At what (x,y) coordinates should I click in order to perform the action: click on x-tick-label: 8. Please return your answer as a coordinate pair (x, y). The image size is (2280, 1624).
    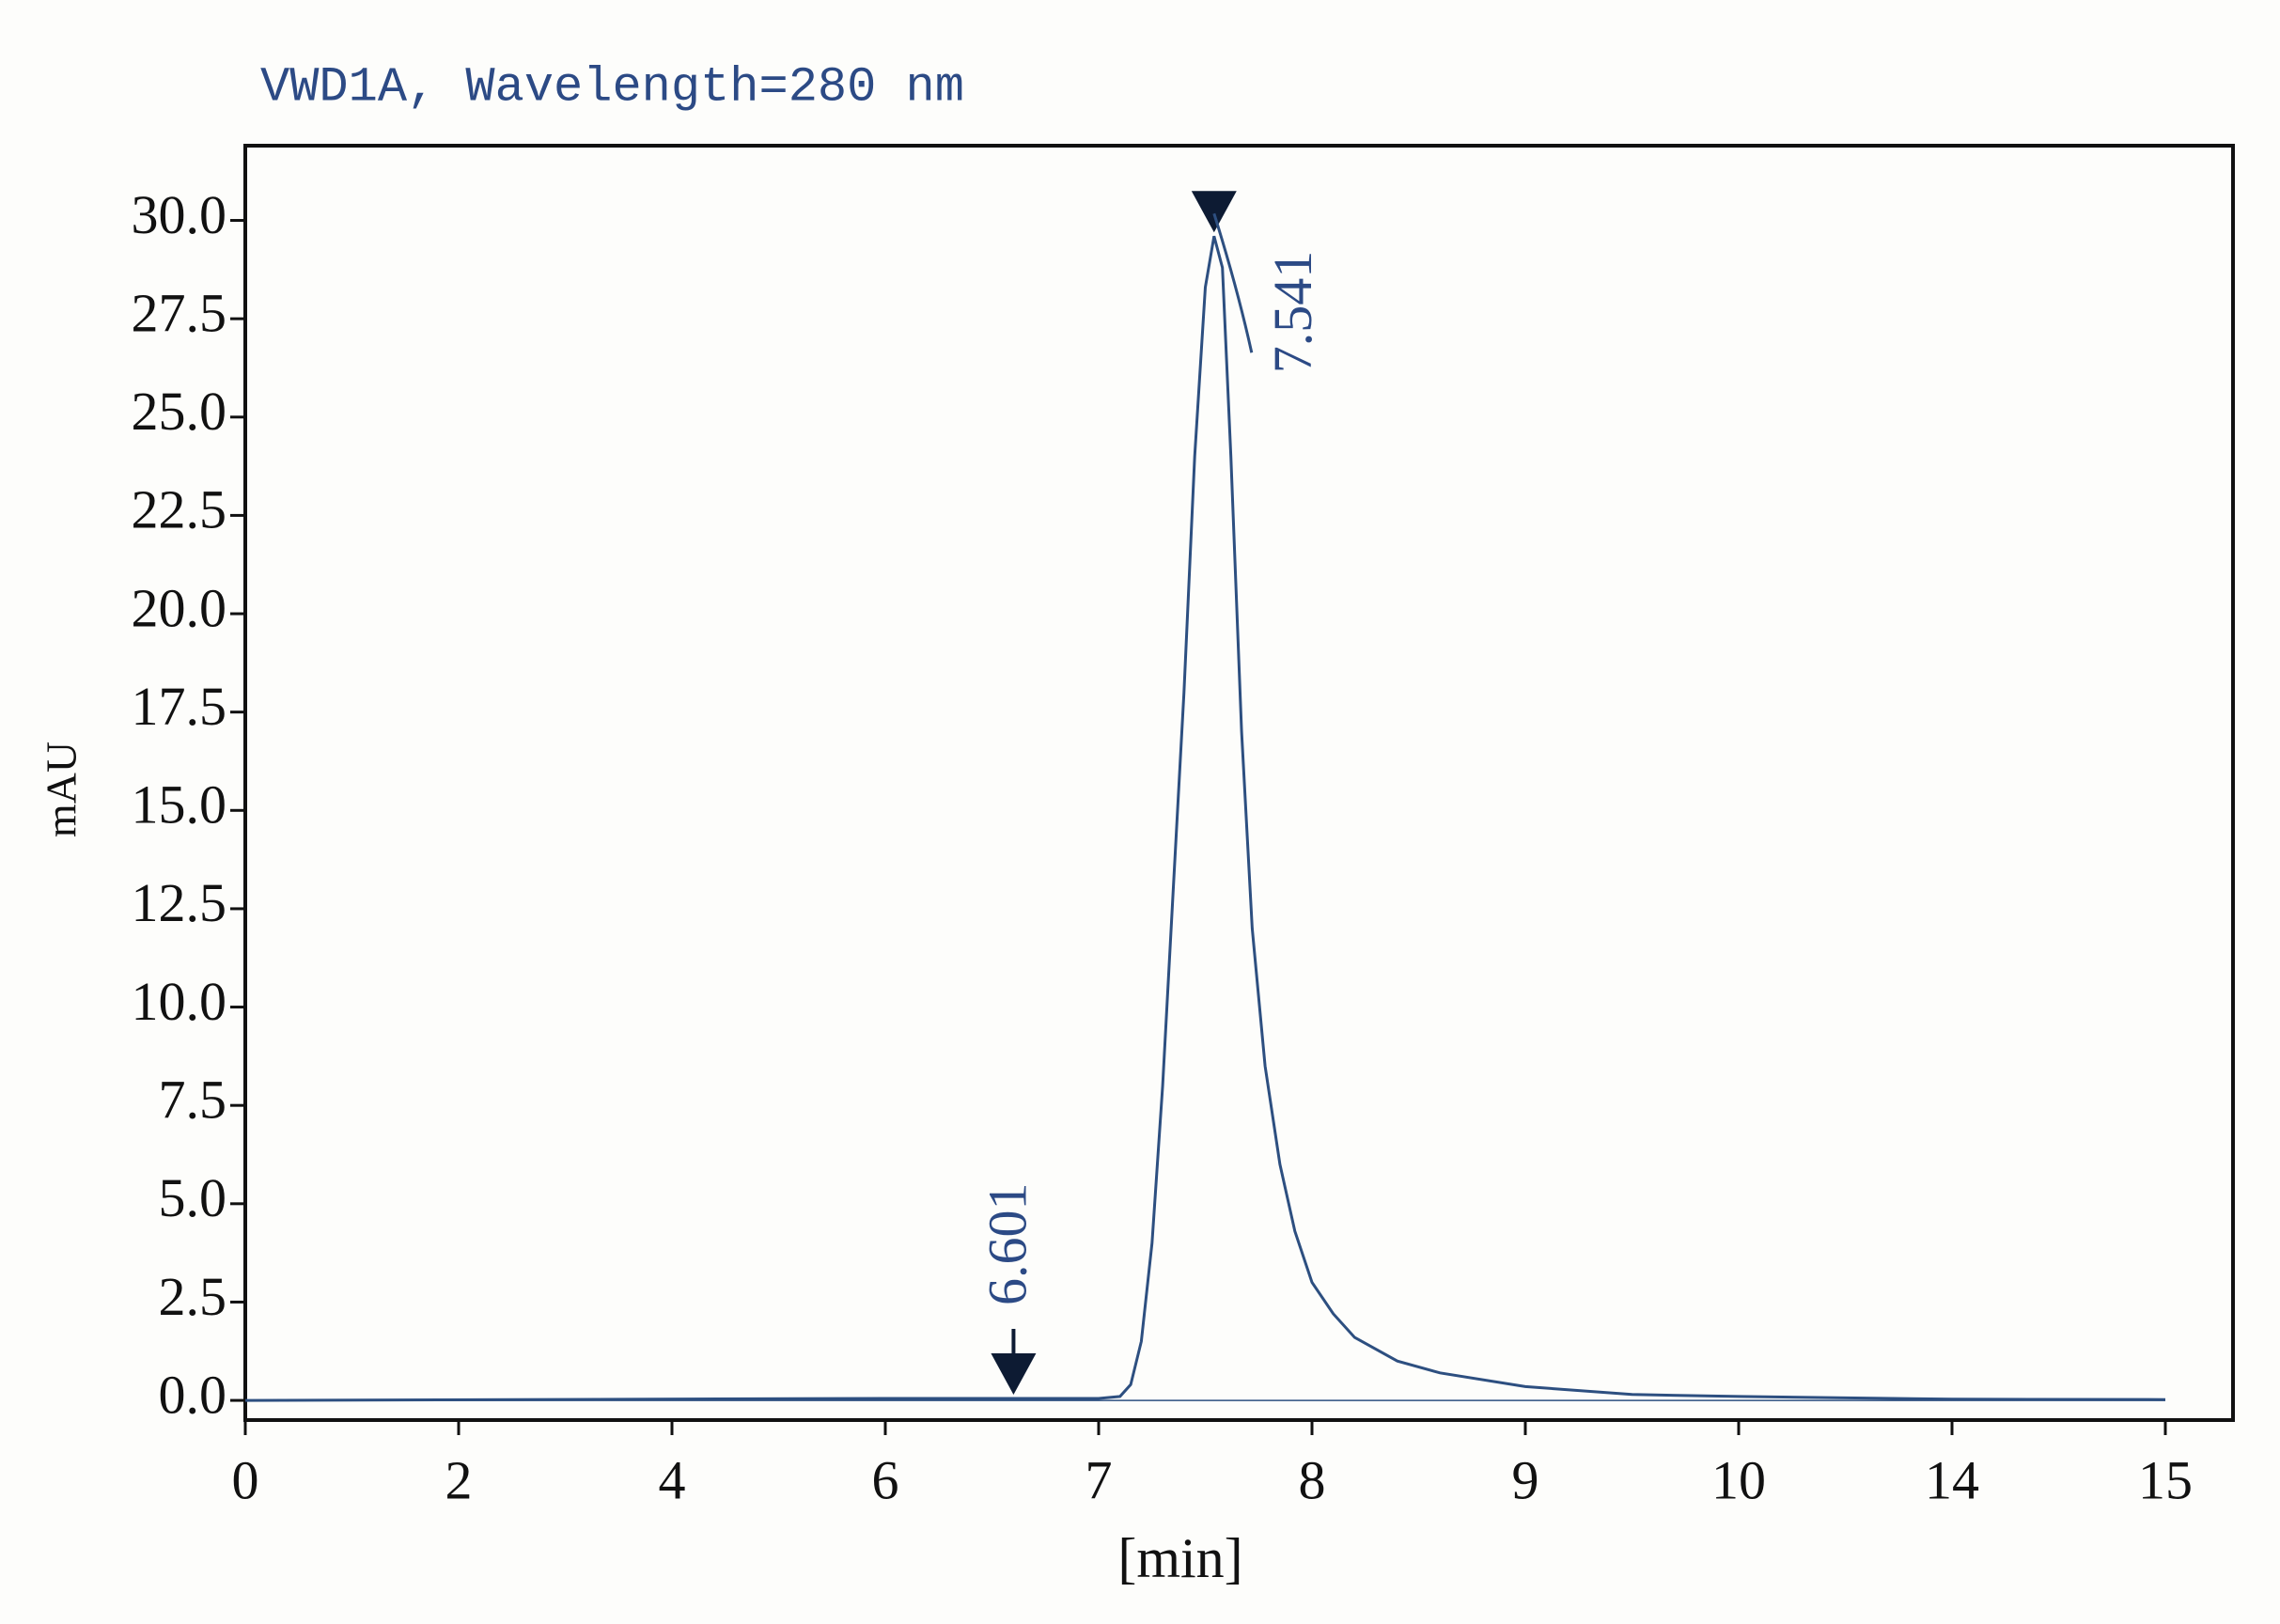
    Looking at the image, I should click on (1312, 1479).